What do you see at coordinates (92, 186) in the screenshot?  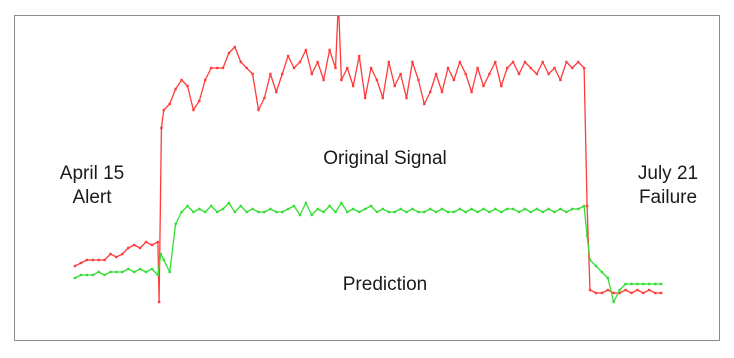 I see `alert-annotation: April 15 Alert` at bounding box center [92, 186].